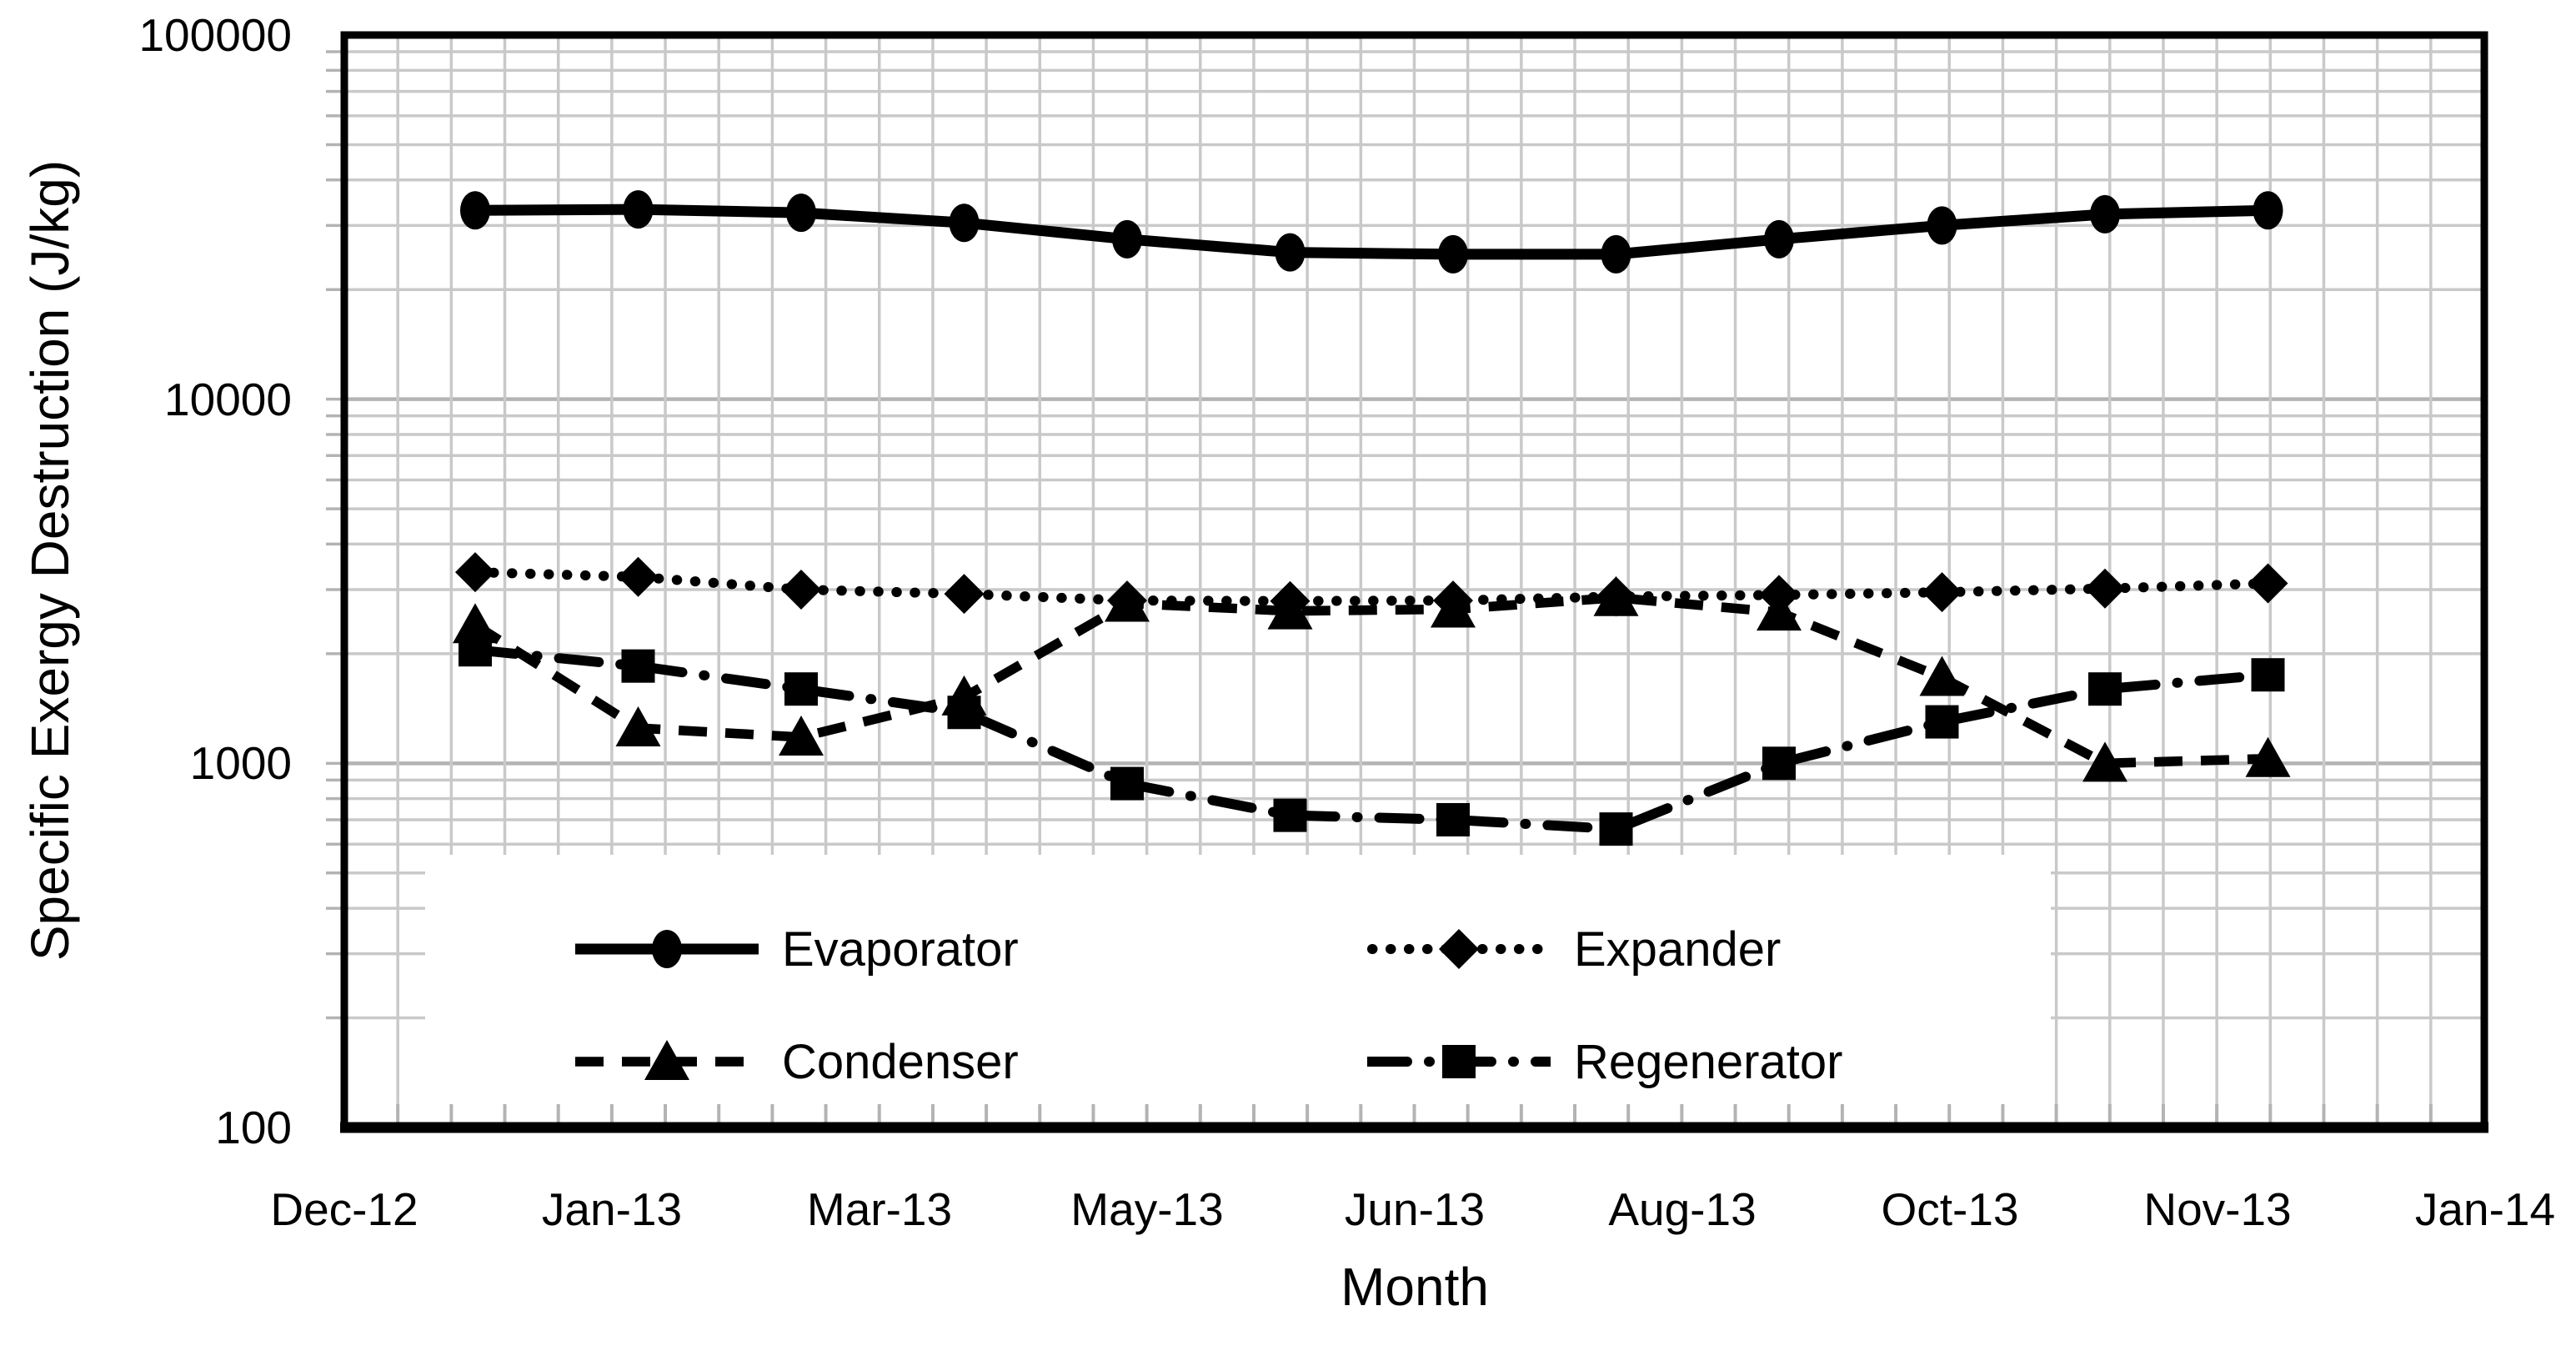  I want to click on x-tick-label: Nov-13, so click(2217, 1209).